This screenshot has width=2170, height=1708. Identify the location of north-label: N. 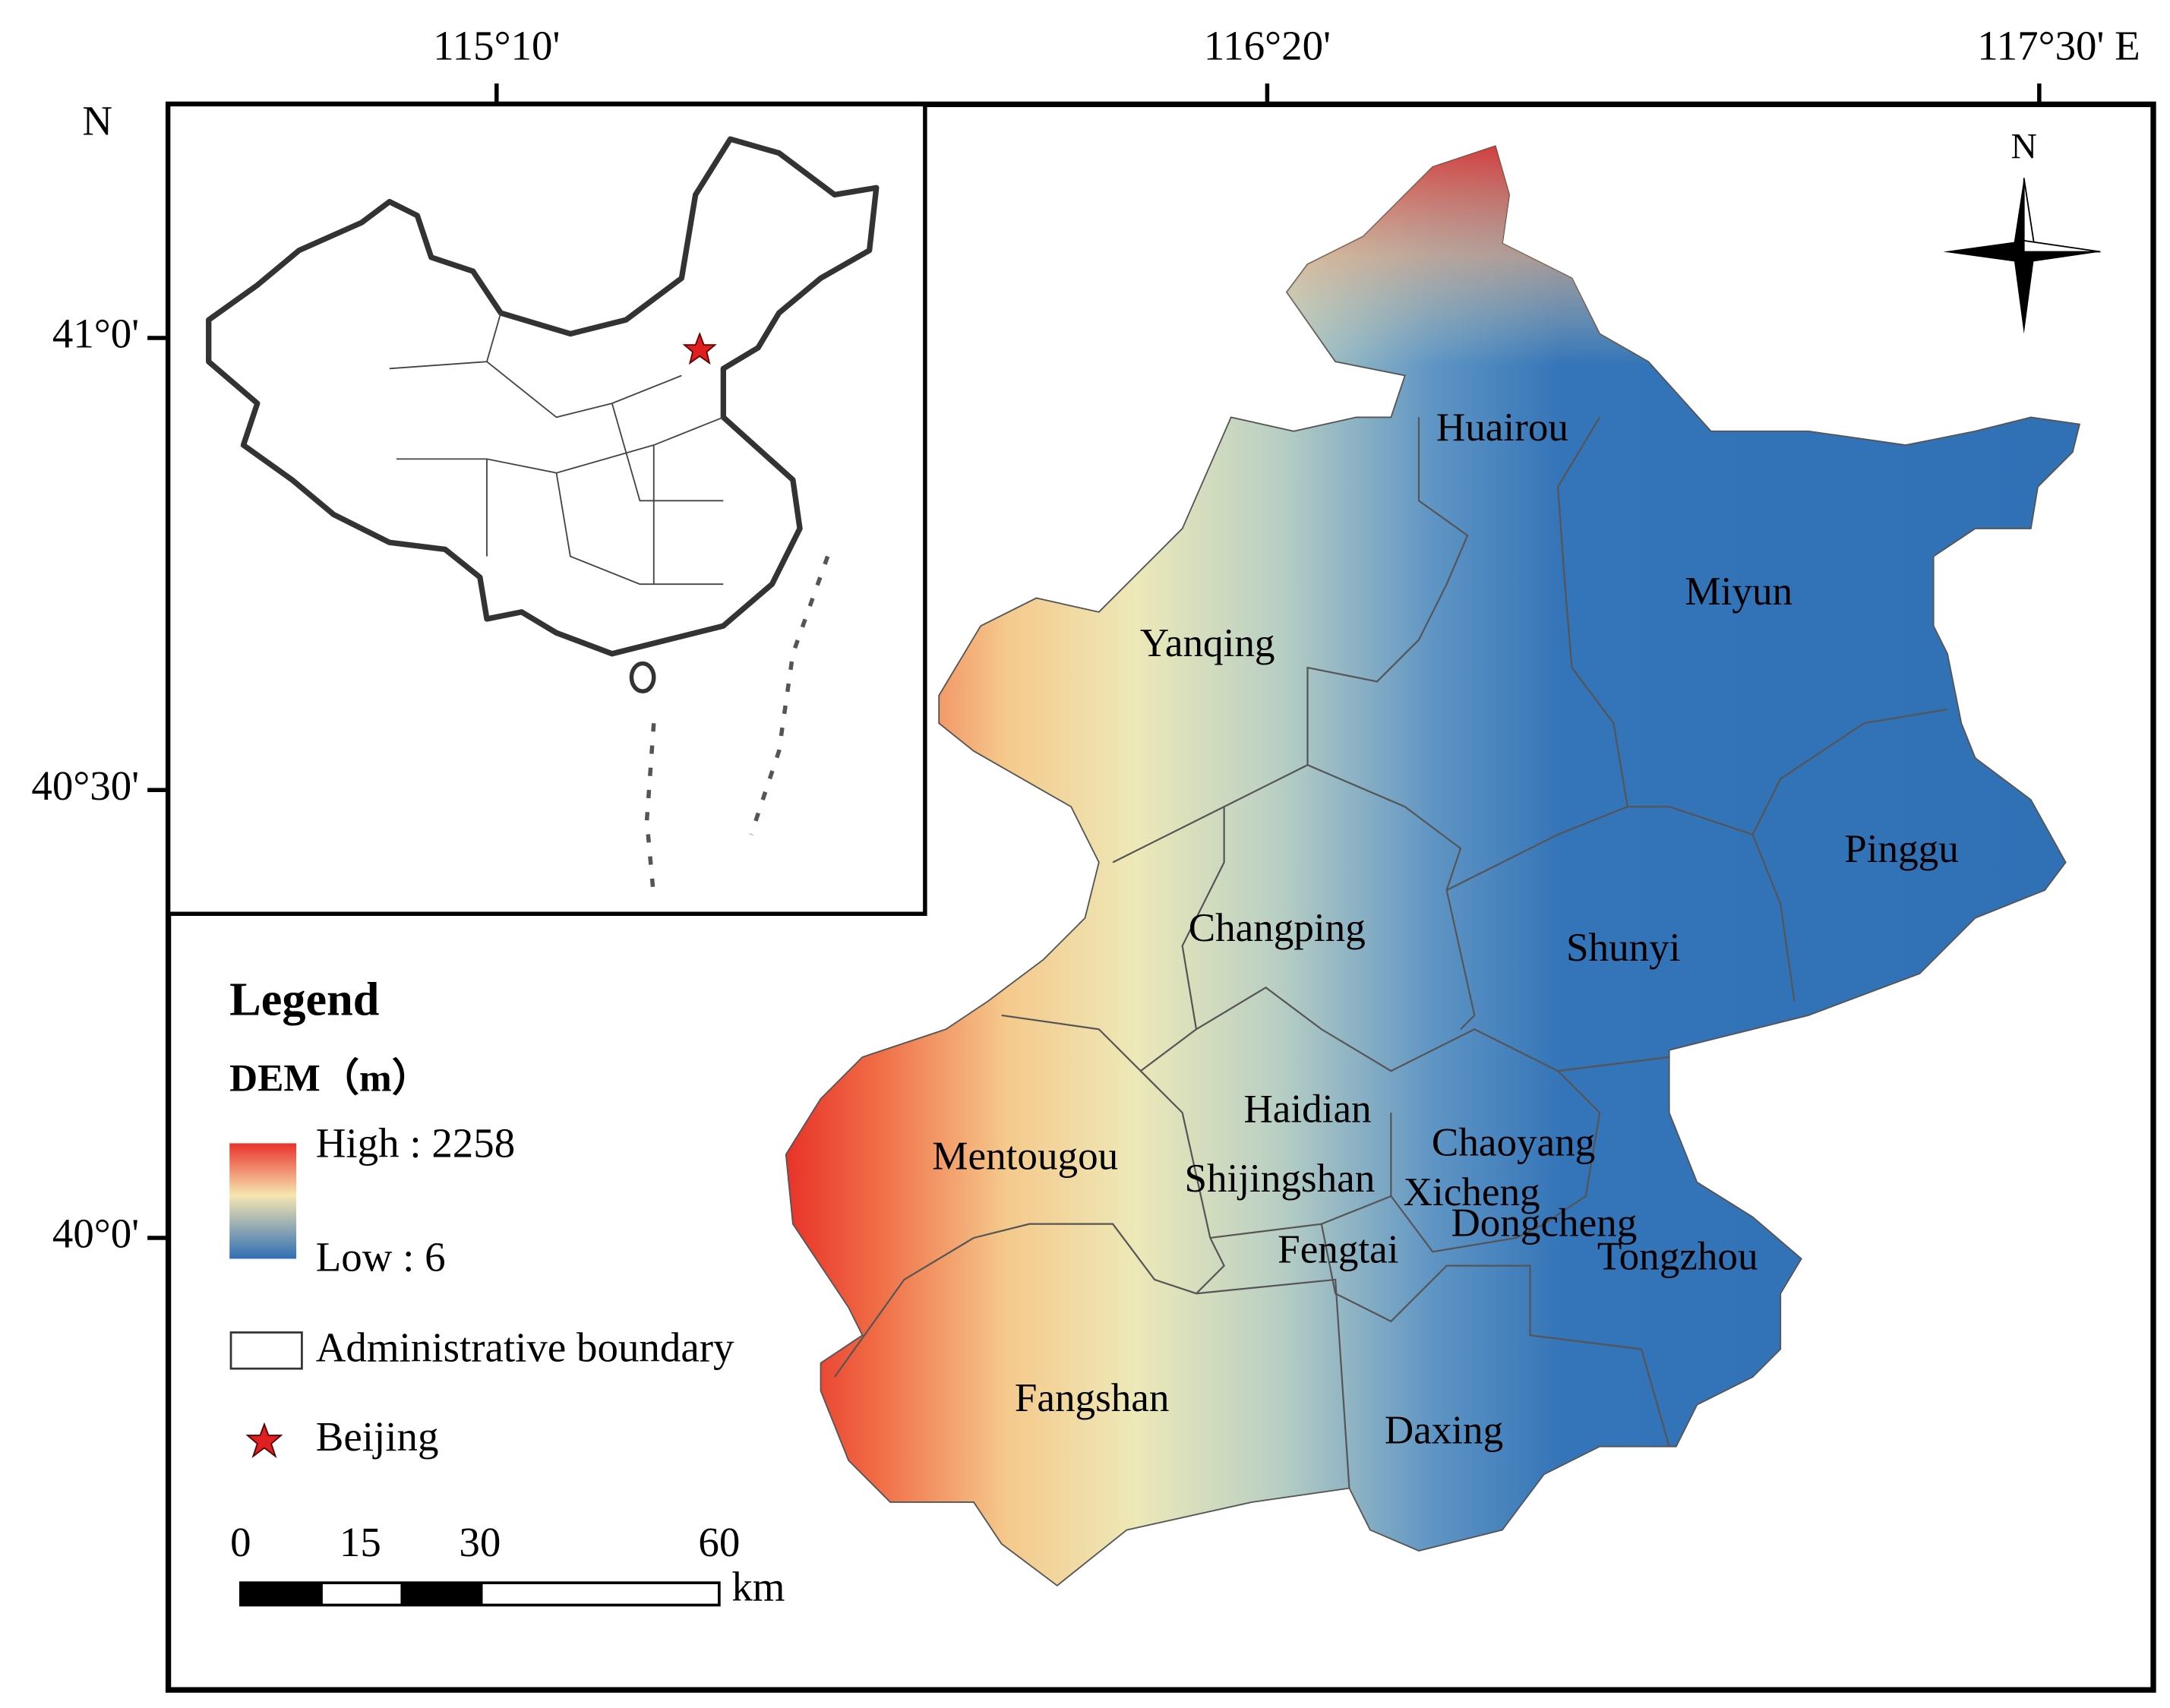
(97, 120).